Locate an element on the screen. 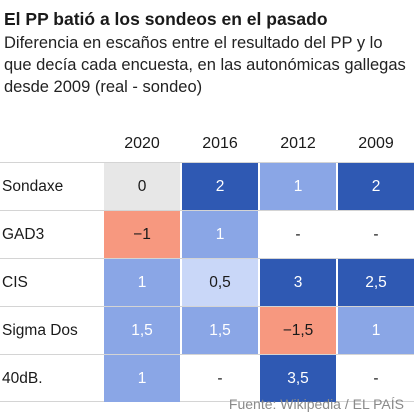 Image resolution: width=414 pixels, height=415 pixels. table-cell: −1 is located at coordinates (142, 234).